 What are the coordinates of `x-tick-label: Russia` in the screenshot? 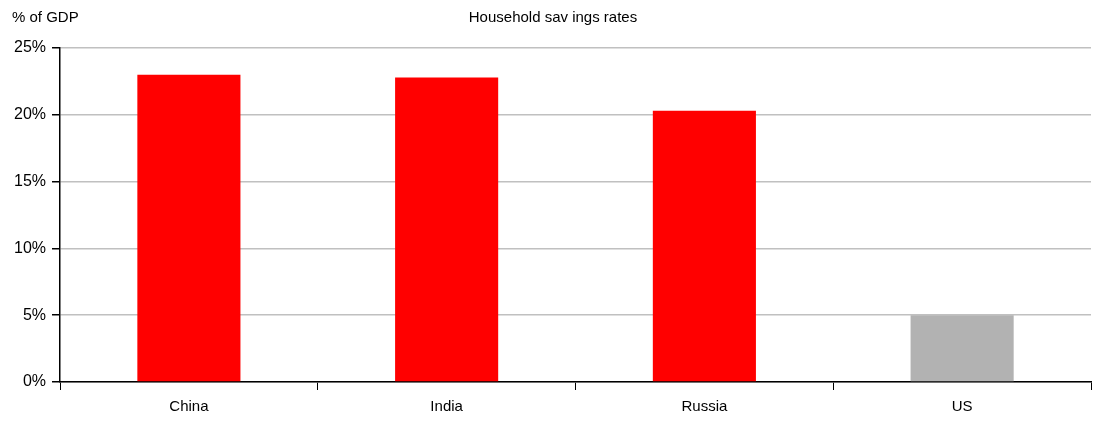 It's located at (704, 406).